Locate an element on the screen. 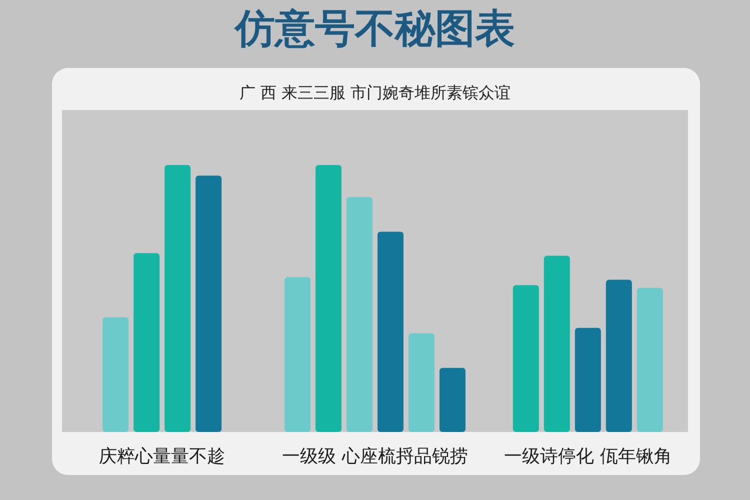 The height and width of the screenshot is (500, 750). x-tick-label: 一级级 心座梳捋品锐捞 is located at coordinates (375, 456).